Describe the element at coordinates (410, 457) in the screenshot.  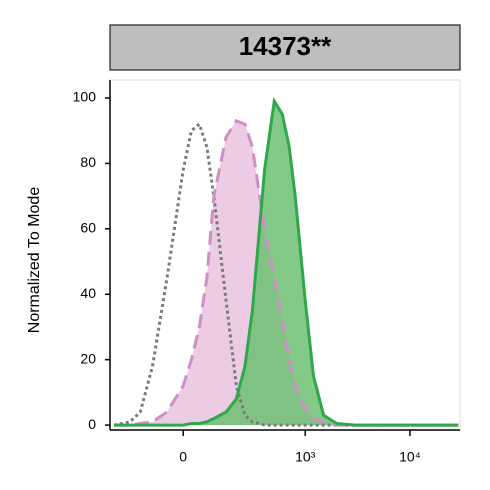
I see `x-tick-label: 10⁴` at that location.